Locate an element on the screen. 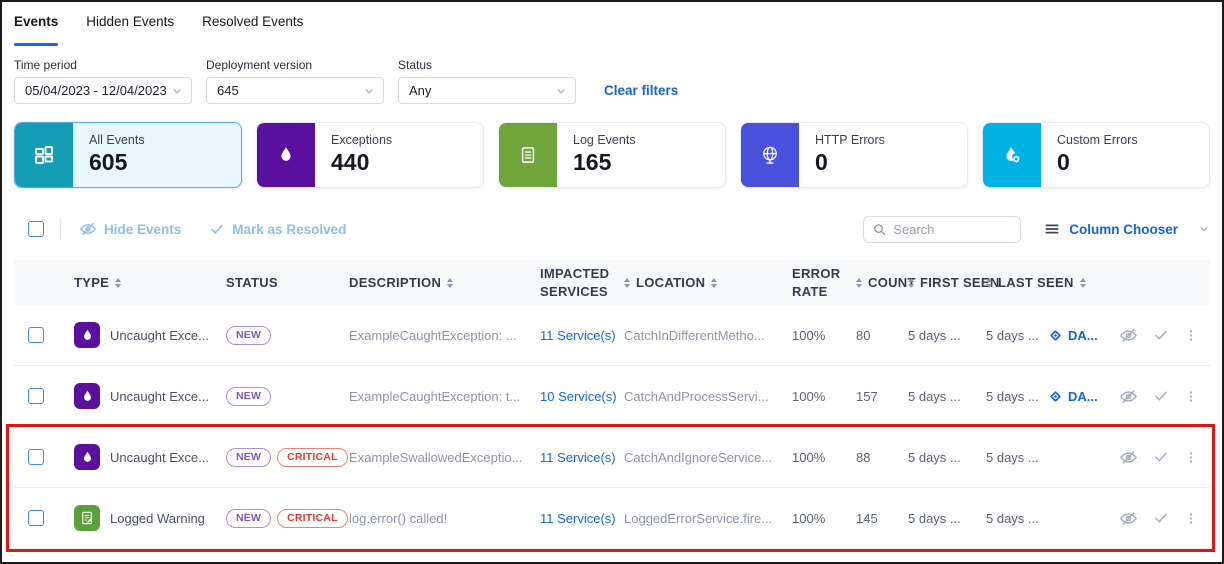  deployment-version-select: 645 is located at coordinates (295, 90).